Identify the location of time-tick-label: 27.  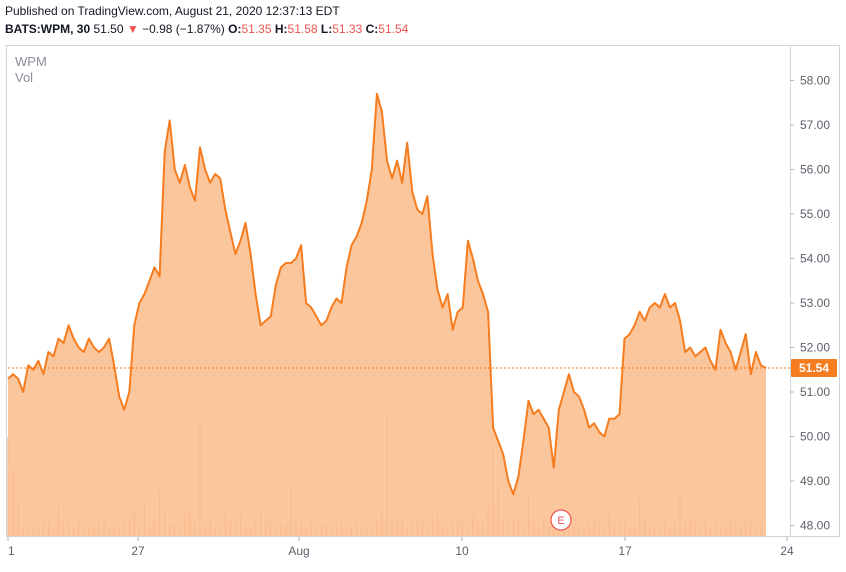
(138, 551).